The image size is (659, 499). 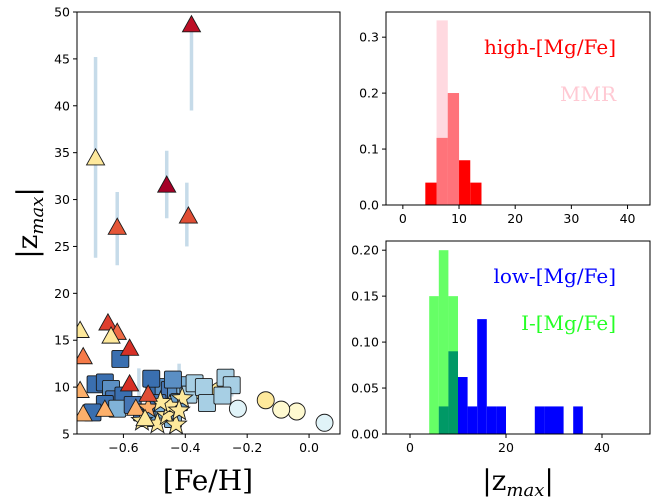 What do you see at coordinates (365, 250) in the screenshot?
I see `bottom-histogram-y-tick-label: 0.20` at bounding box center [365, 250].